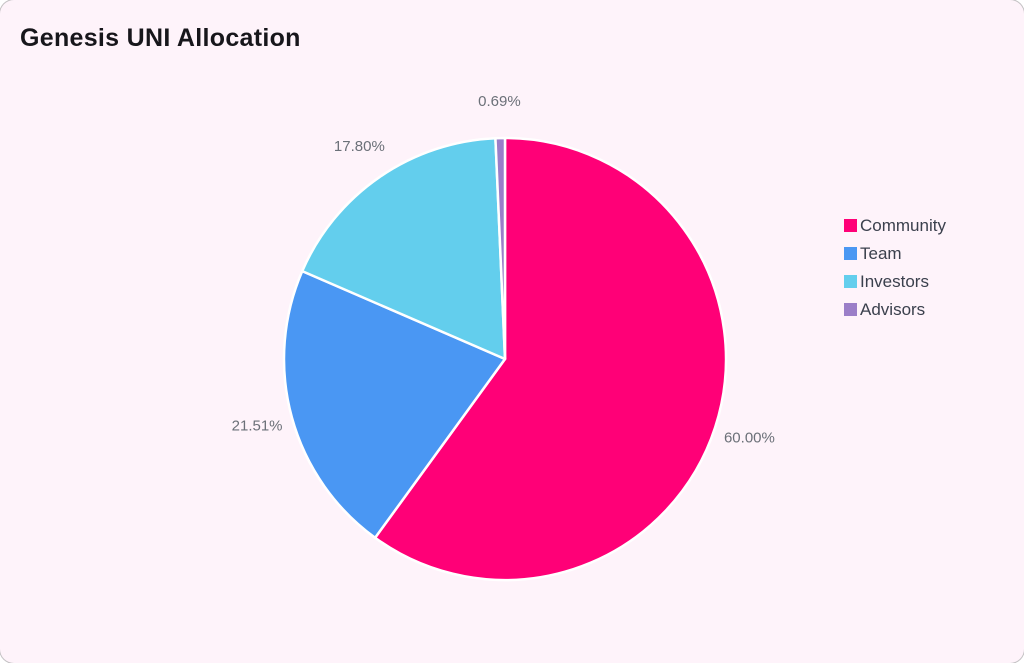 This screenshot has width=1024, height=663. Describe the element at coordinates (359, 146) in the screenshot. I see `slice-label-investors: 17.80%` at that location.